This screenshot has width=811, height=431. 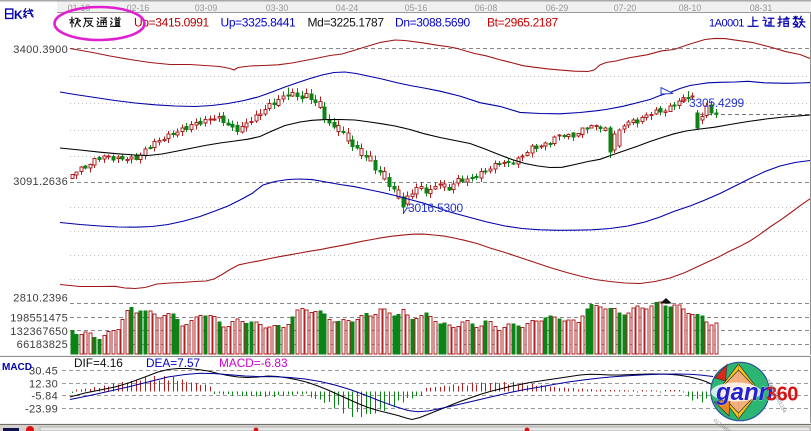 I want to click on svg-text: 3016.5300, so click(x=435, y=208).